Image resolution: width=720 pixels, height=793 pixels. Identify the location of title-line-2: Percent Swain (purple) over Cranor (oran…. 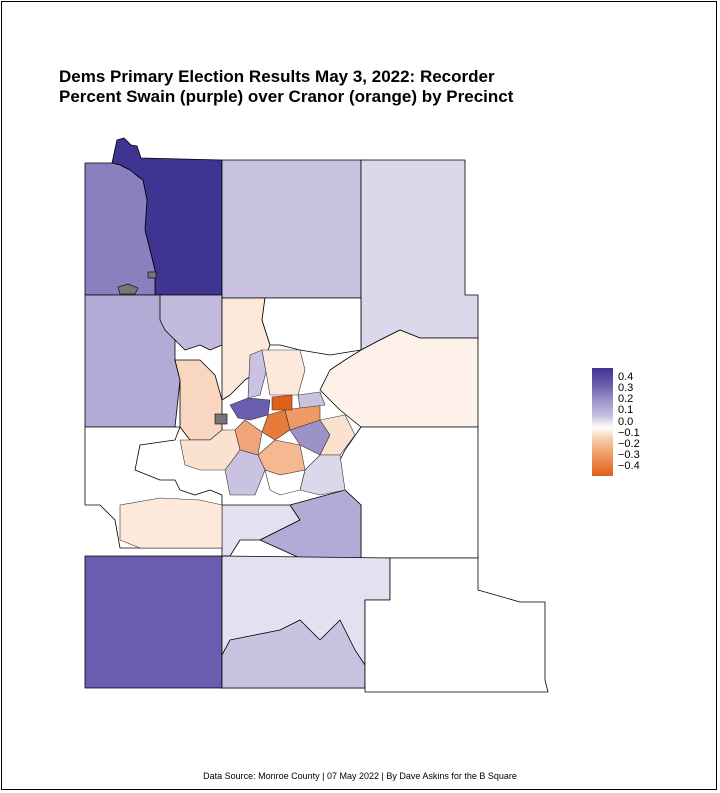
(286, 96).